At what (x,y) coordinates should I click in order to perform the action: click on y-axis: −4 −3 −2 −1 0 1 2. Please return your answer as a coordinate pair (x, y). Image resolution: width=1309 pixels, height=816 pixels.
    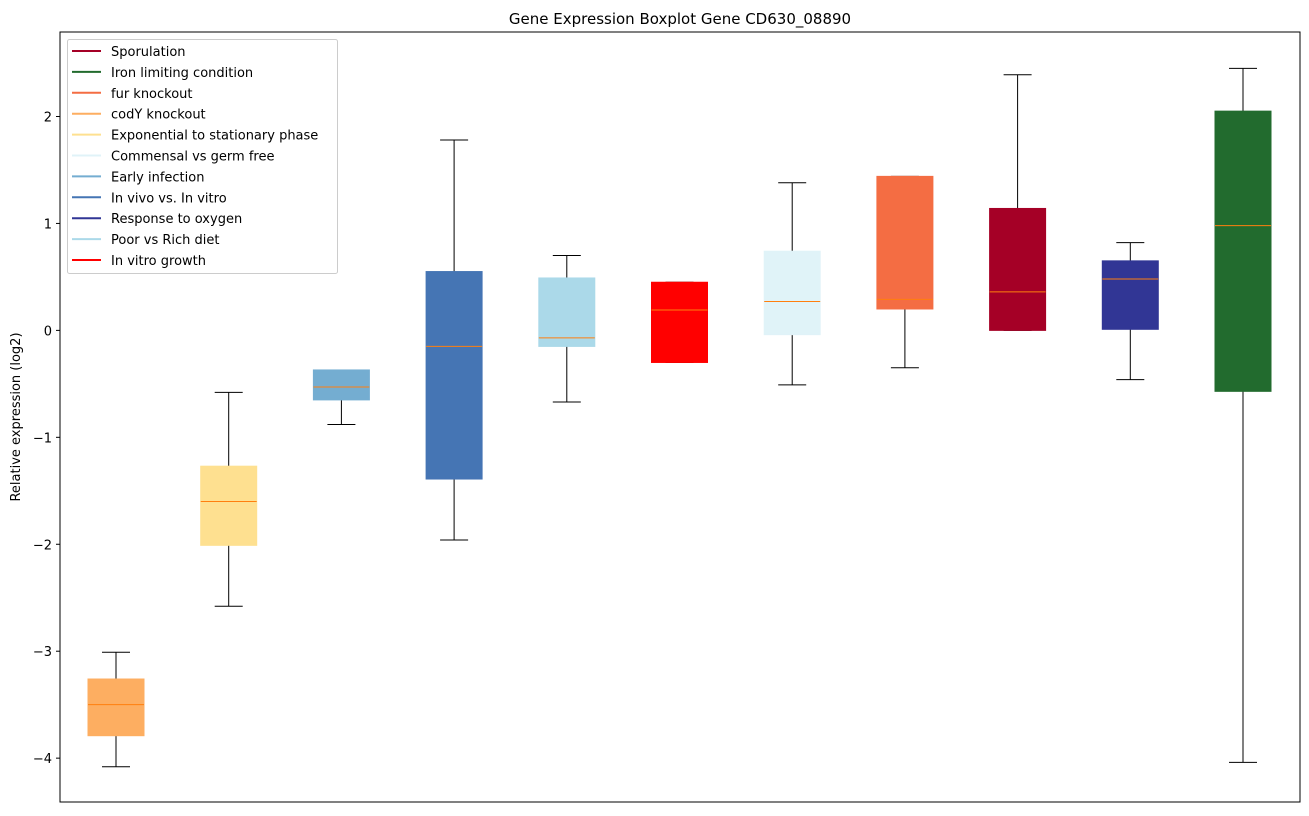
    Looking at the image, I should click on (46, 438).